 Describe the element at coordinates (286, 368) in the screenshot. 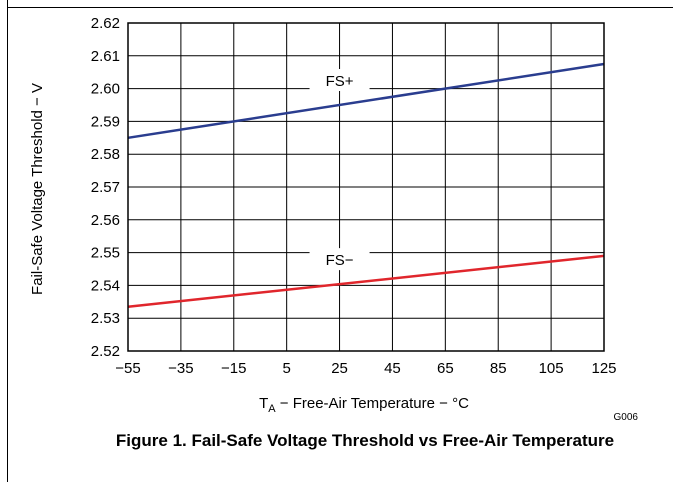

I see `x-tick-label: 5` at that location.